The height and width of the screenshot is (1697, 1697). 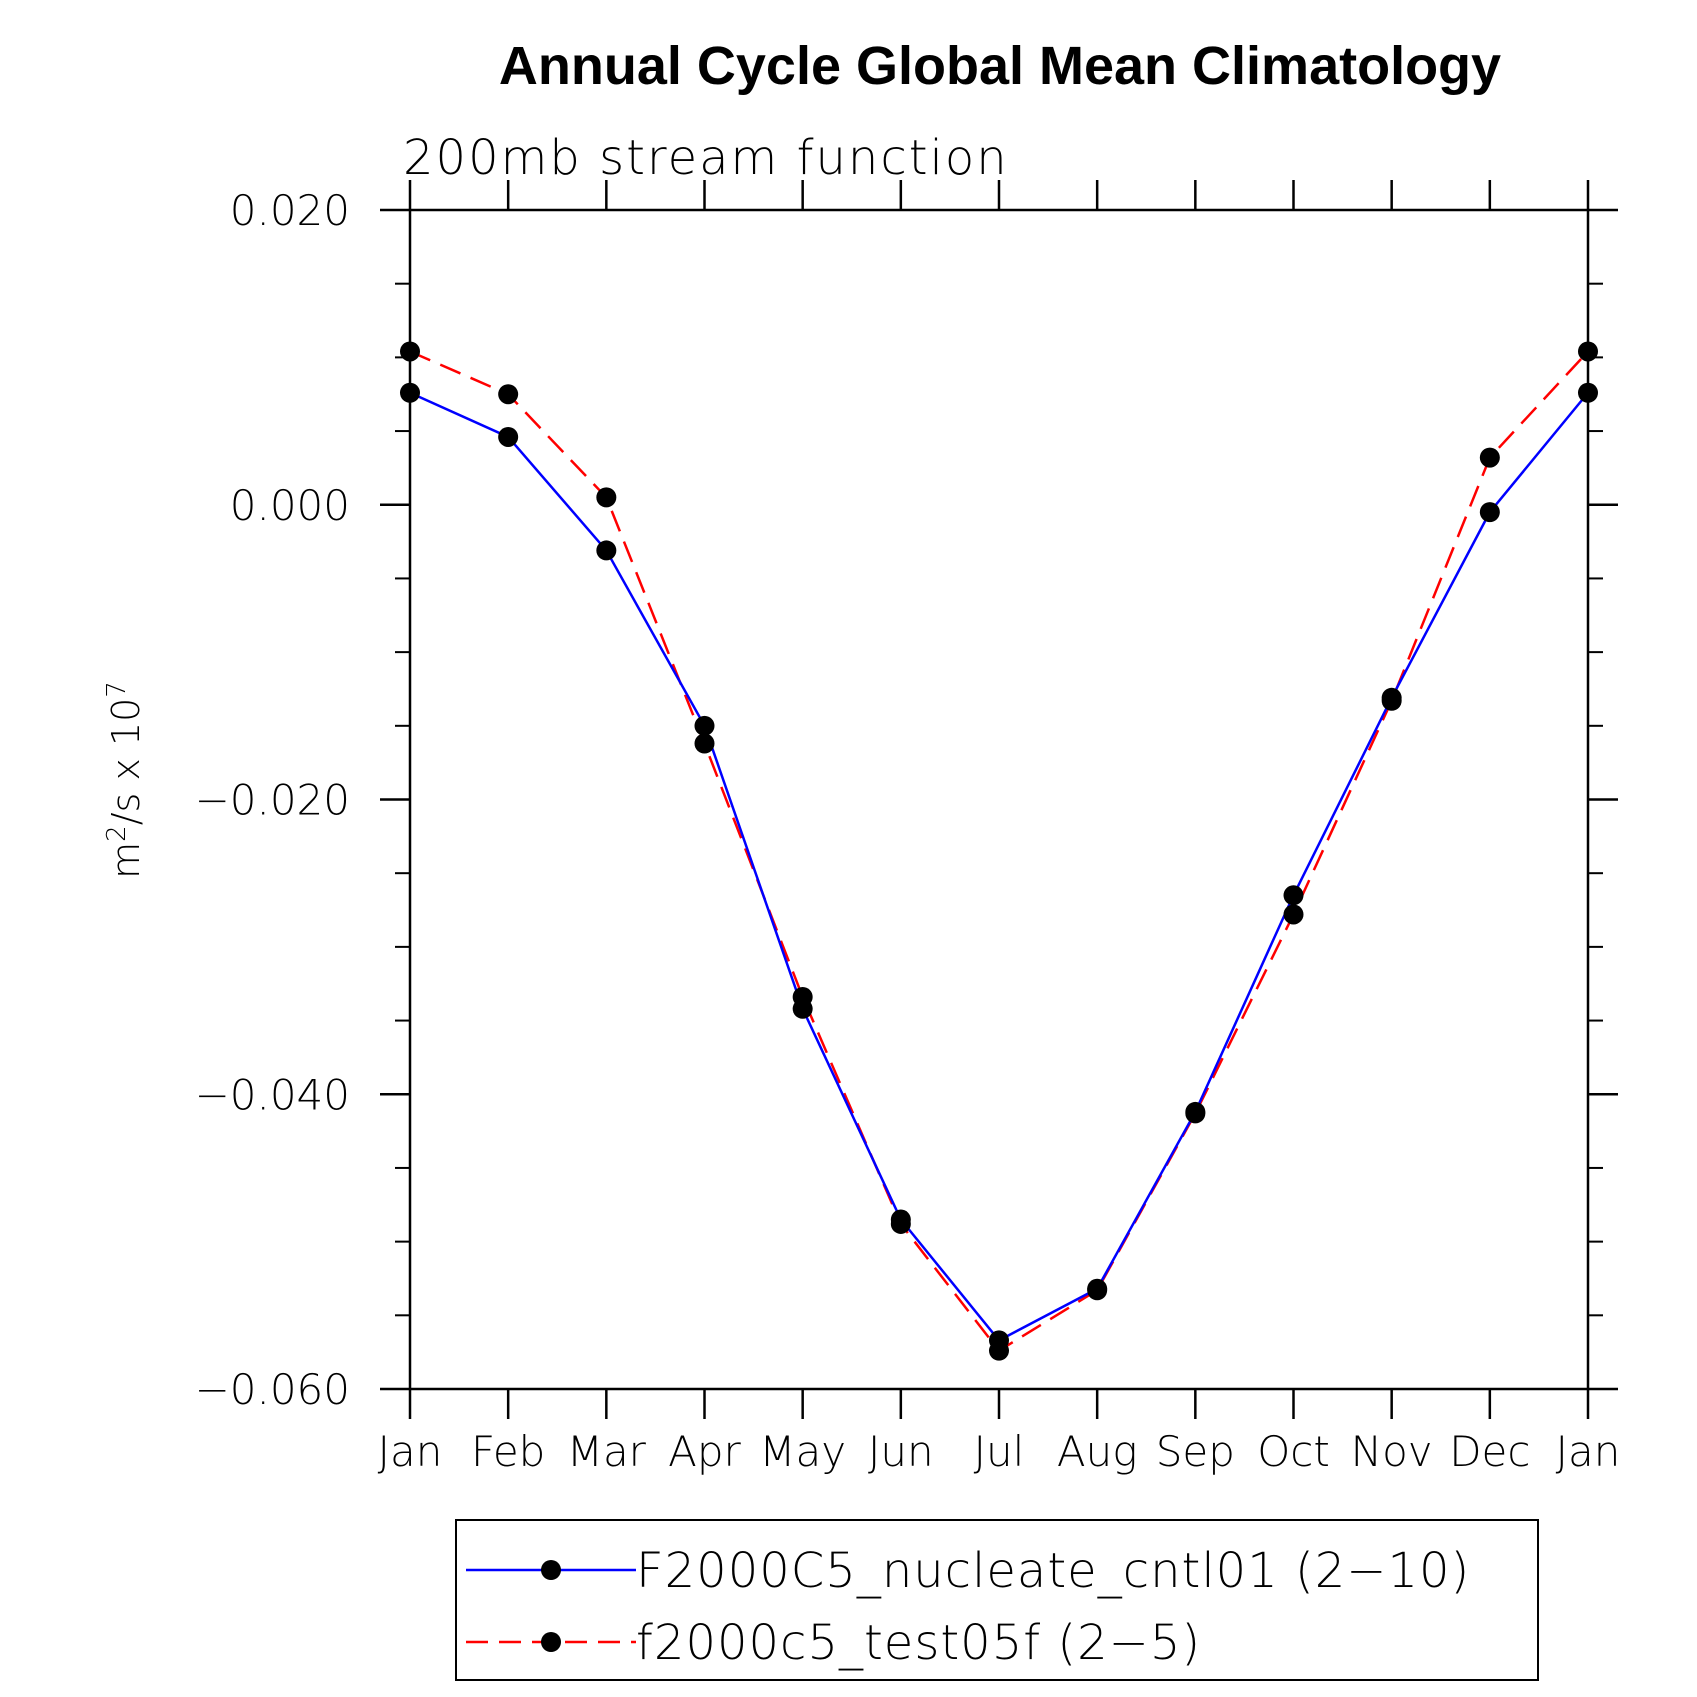 What do you see at coordinates (1000, 66) in the screenshot?
I see `chart-title: Annual Cycle Global Mean Climatology` at bounding box center [1000, 66].